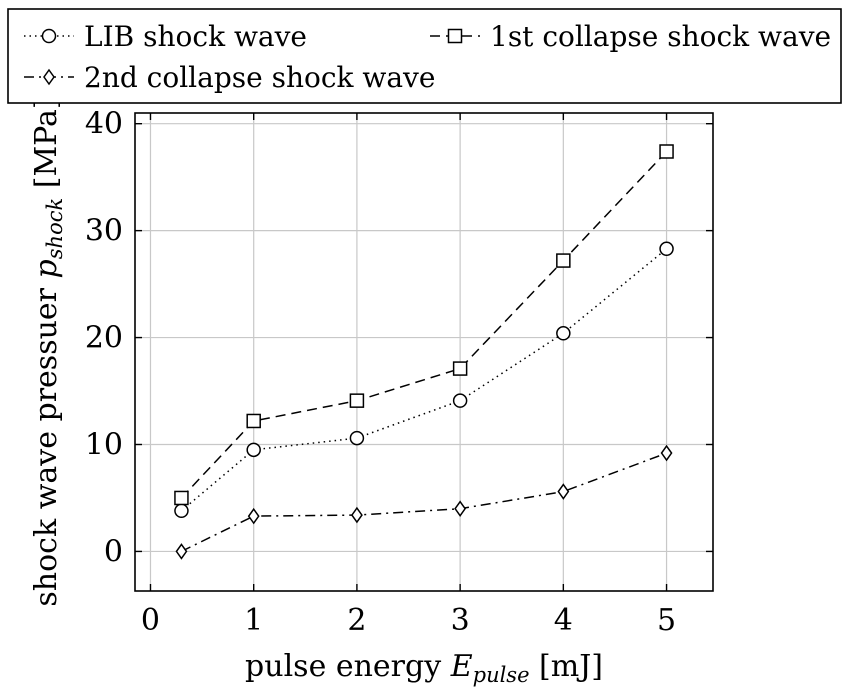  What do you see at coordinates (660, 36) in the screenshot?
I see `legend-label: 1st collapse shock wave` at bounding box center [660, 36].